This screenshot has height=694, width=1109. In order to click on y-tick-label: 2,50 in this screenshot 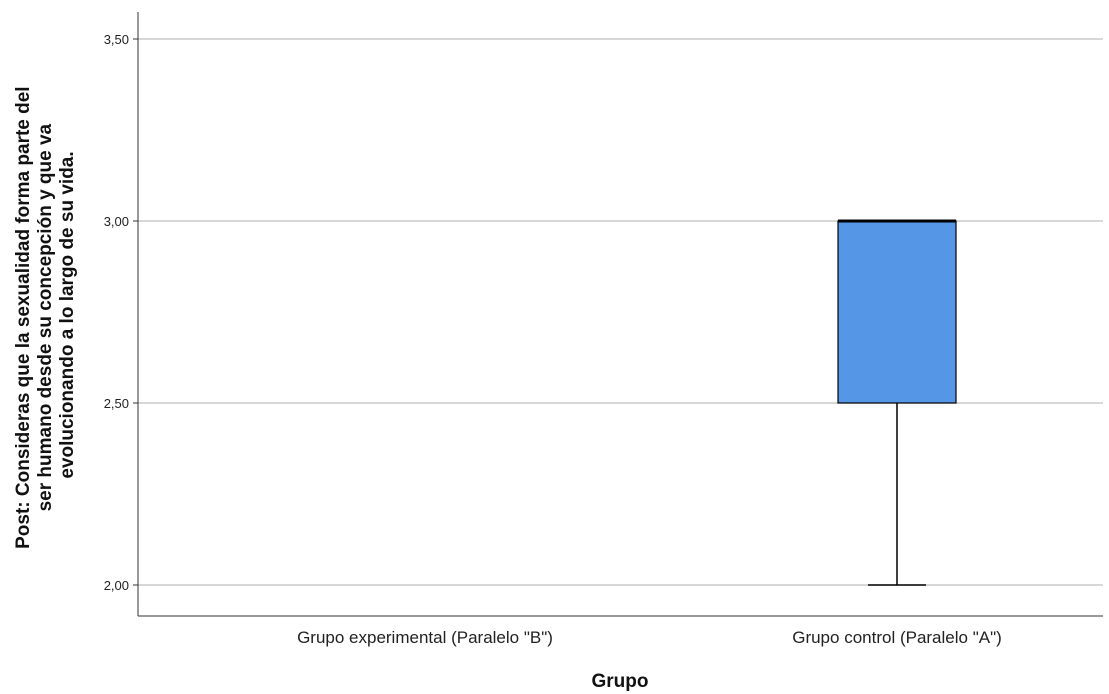, I will do `click(116, 403)`.